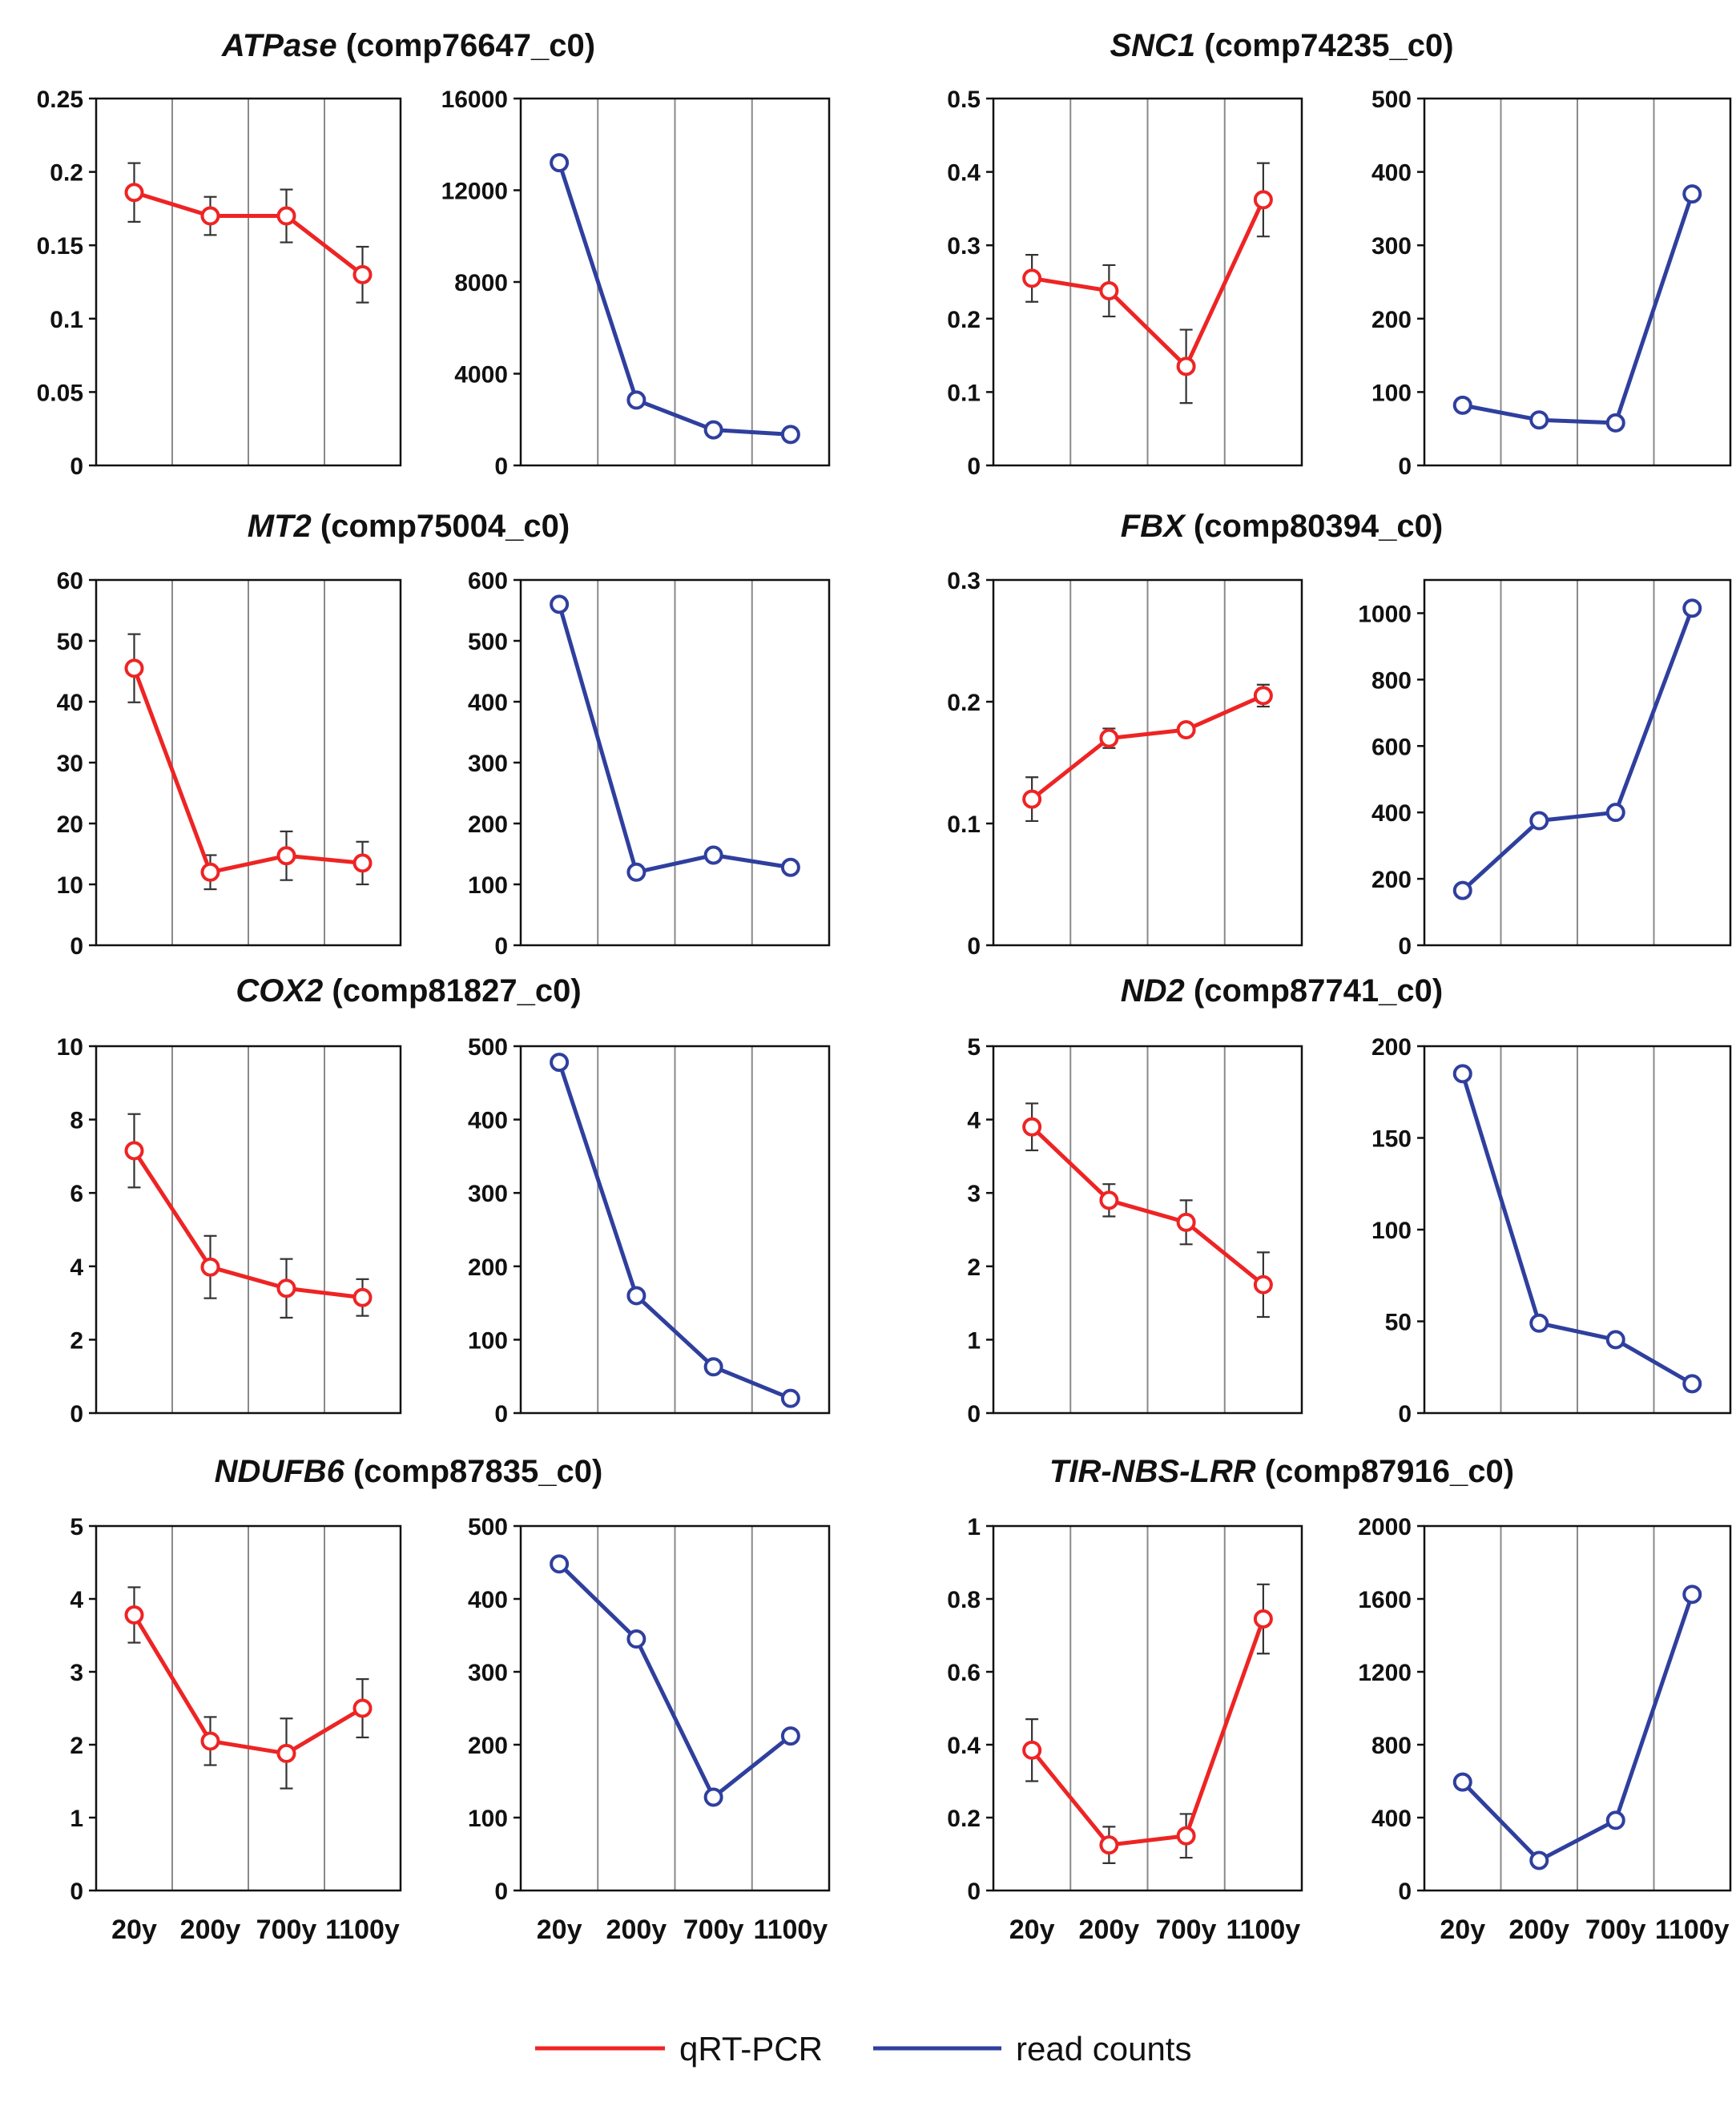  I want to click on gene-name: TIR-NBS-LRR, so click(1152, 1471).